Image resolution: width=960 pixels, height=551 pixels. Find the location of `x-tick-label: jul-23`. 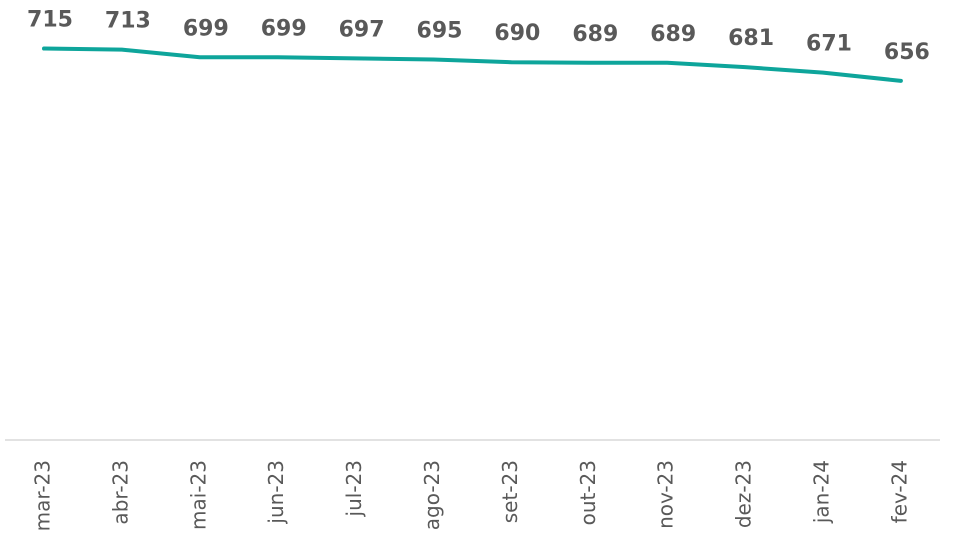

x-tick-label: jul-23 is located at coordinates (354, 488).